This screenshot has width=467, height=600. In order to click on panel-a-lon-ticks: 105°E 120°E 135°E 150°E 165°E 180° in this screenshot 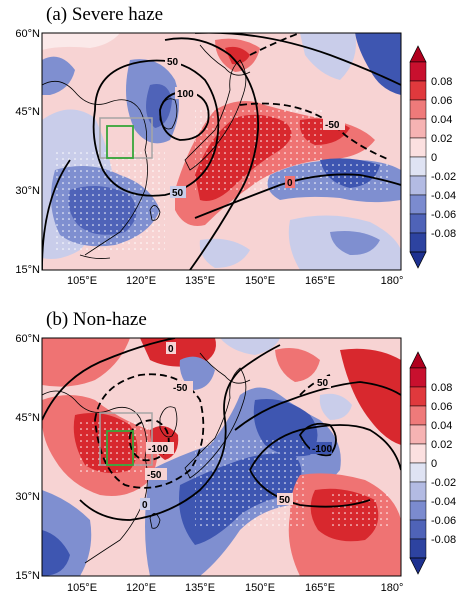, I will do `click(235, 281)`.